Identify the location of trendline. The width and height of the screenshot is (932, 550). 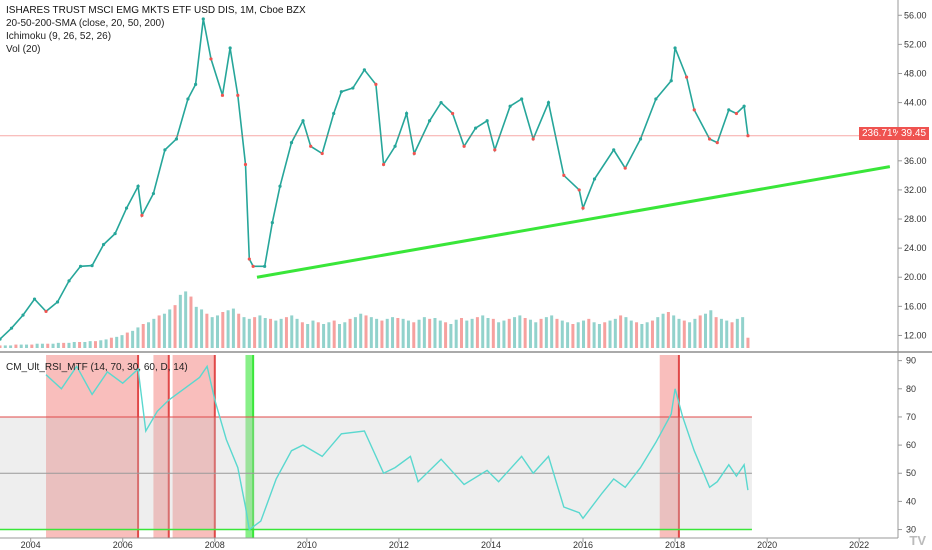
(573, 222).